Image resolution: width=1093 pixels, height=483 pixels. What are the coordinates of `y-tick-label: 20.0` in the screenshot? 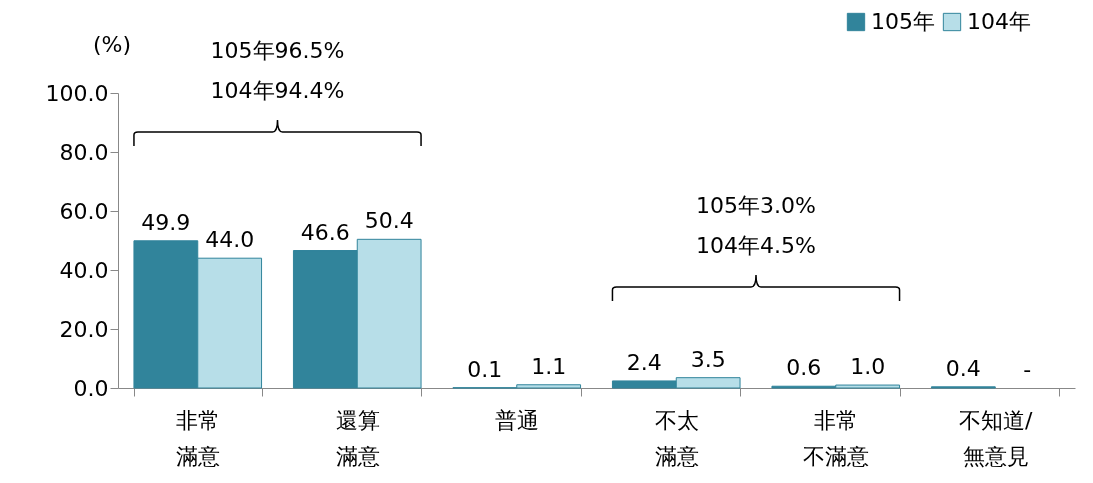 It's located at (84, 329).